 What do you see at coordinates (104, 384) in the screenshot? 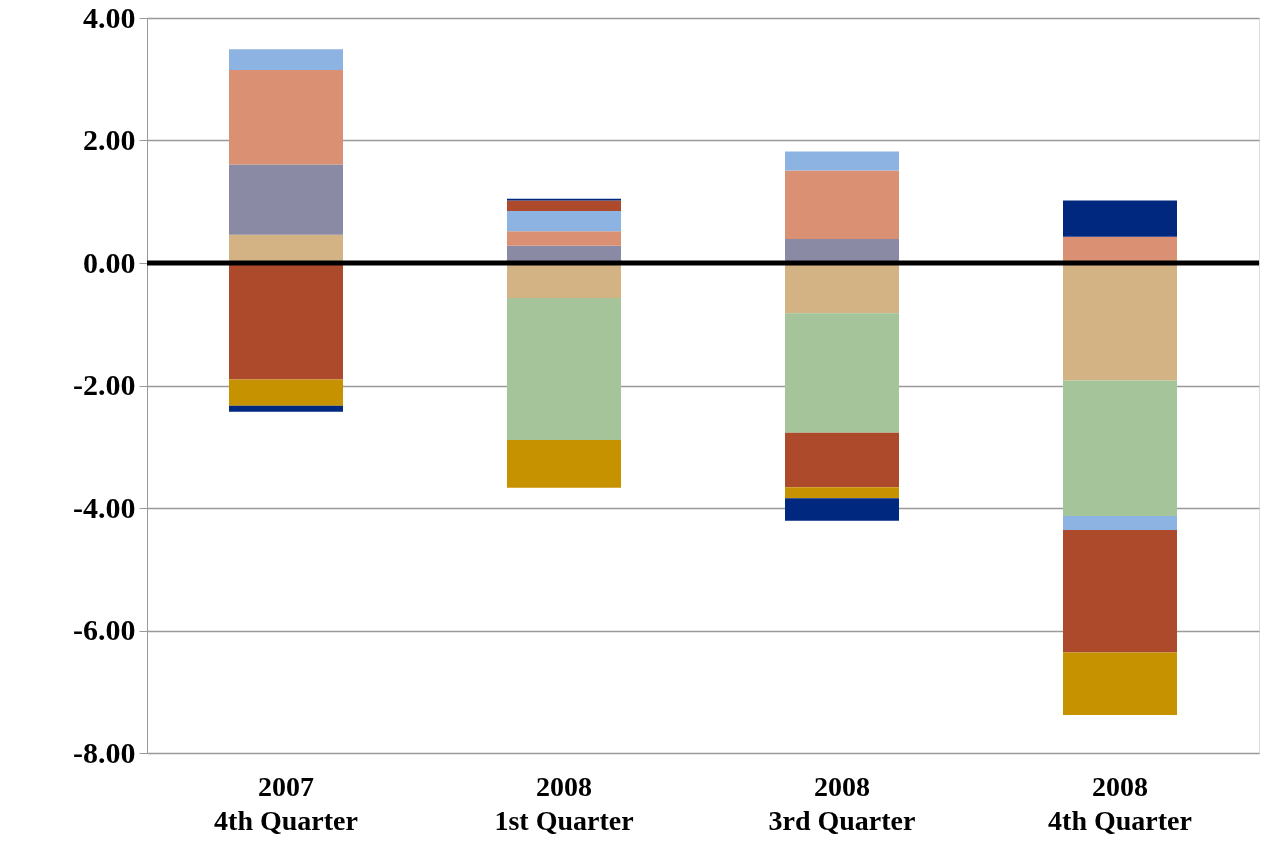
I see `y-tick-label: -2.00` at bounding box center [104, 384].